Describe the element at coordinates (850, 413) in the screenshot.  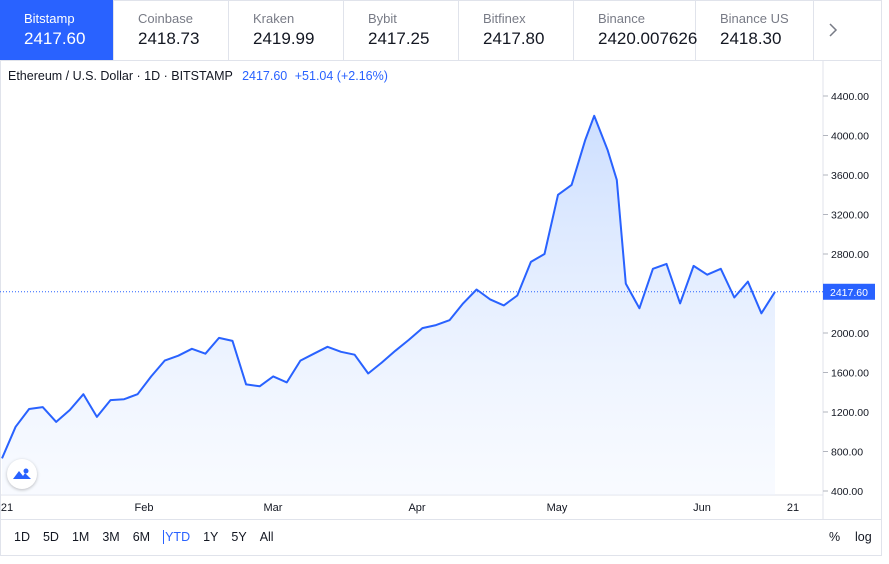
I see `price-axis-label: 1200.00` at that location.